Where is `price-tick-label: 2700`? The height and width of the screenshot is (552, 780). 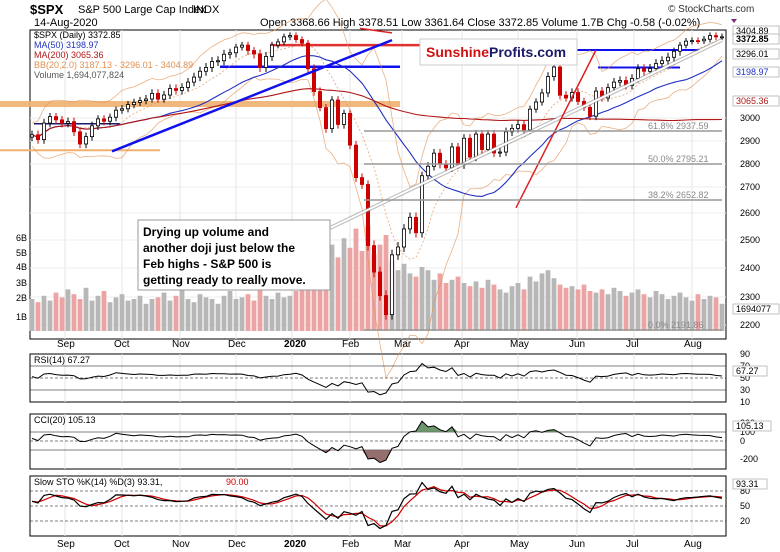 price-tick-label: 2700 is located at coordinates (750, 187).